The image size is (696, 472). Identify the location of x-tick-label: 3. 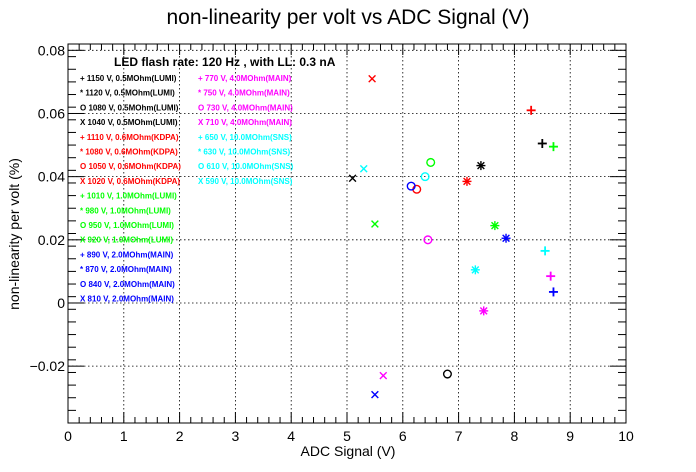
(236, 436).